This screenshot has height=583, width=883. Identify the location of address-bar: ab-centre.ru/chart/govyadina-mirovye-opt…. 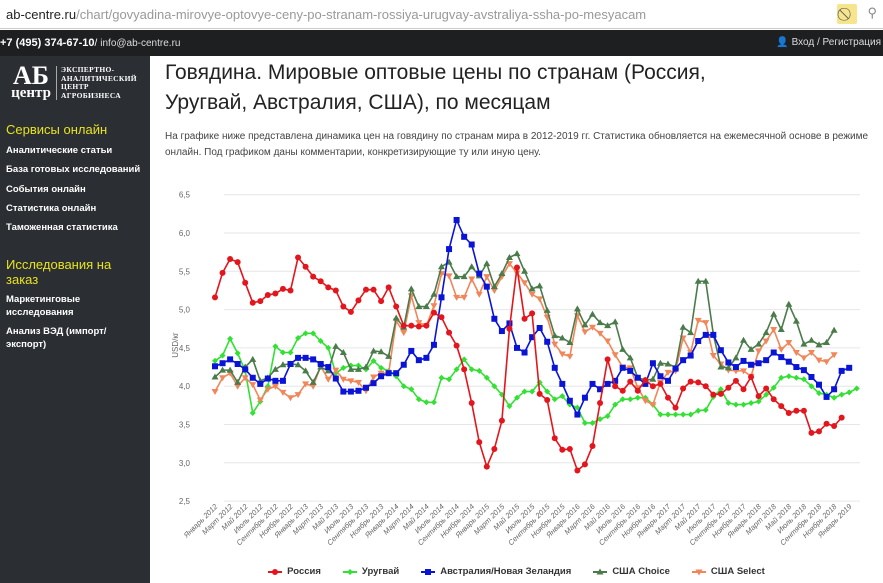
(441, 14).